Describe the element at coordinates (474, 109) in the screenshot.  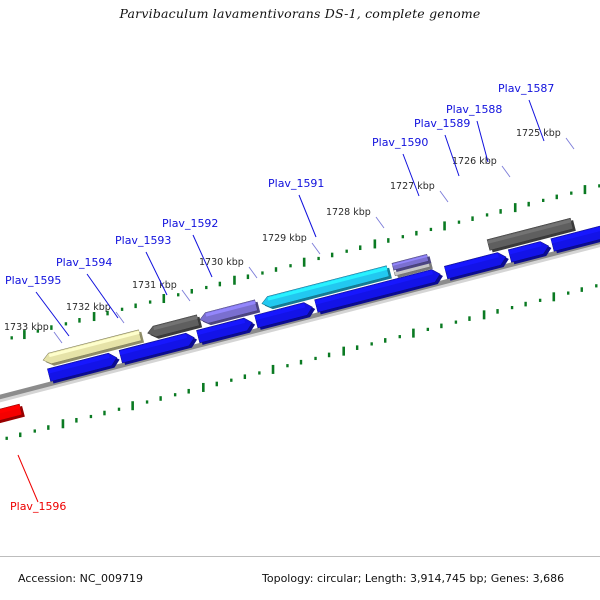
I see `gene-label: Plav_1588` at that location.